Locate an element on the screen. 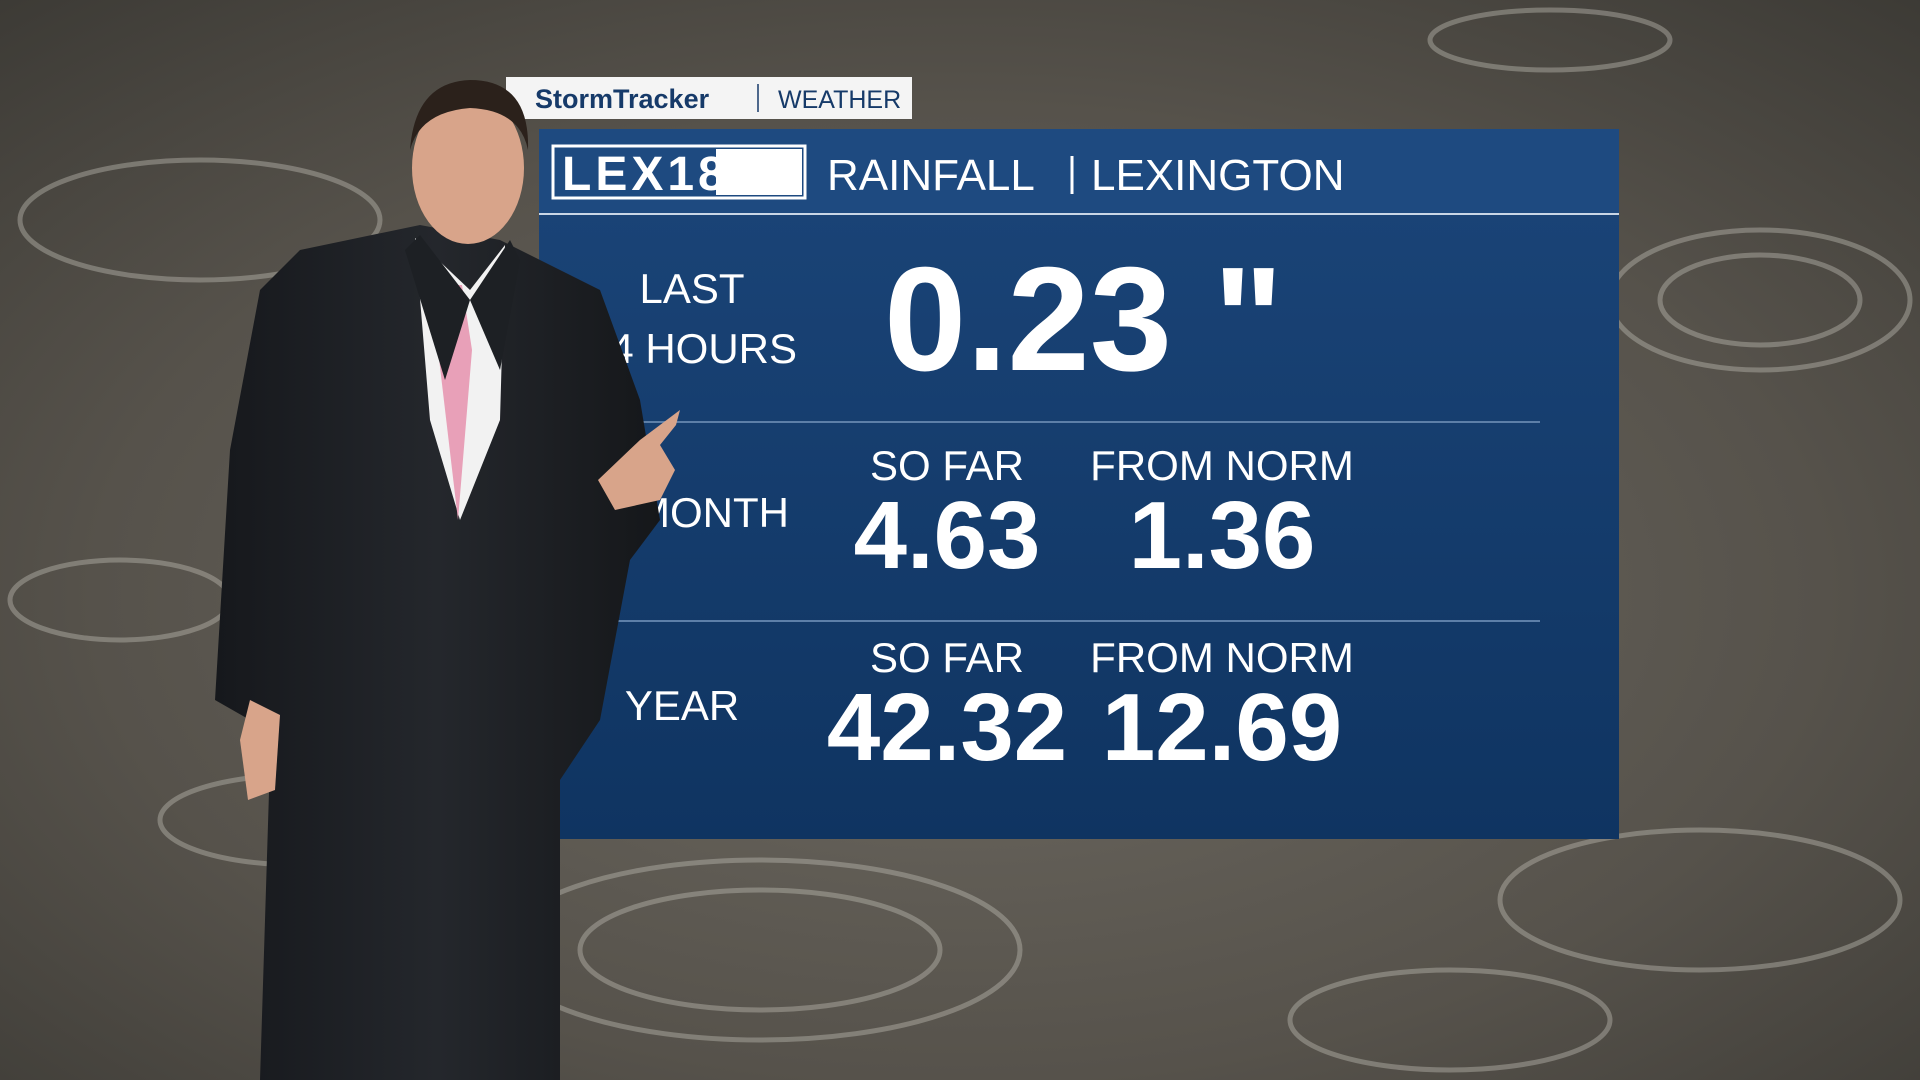  title: RAINFALL is located at coordinates (931, 175).